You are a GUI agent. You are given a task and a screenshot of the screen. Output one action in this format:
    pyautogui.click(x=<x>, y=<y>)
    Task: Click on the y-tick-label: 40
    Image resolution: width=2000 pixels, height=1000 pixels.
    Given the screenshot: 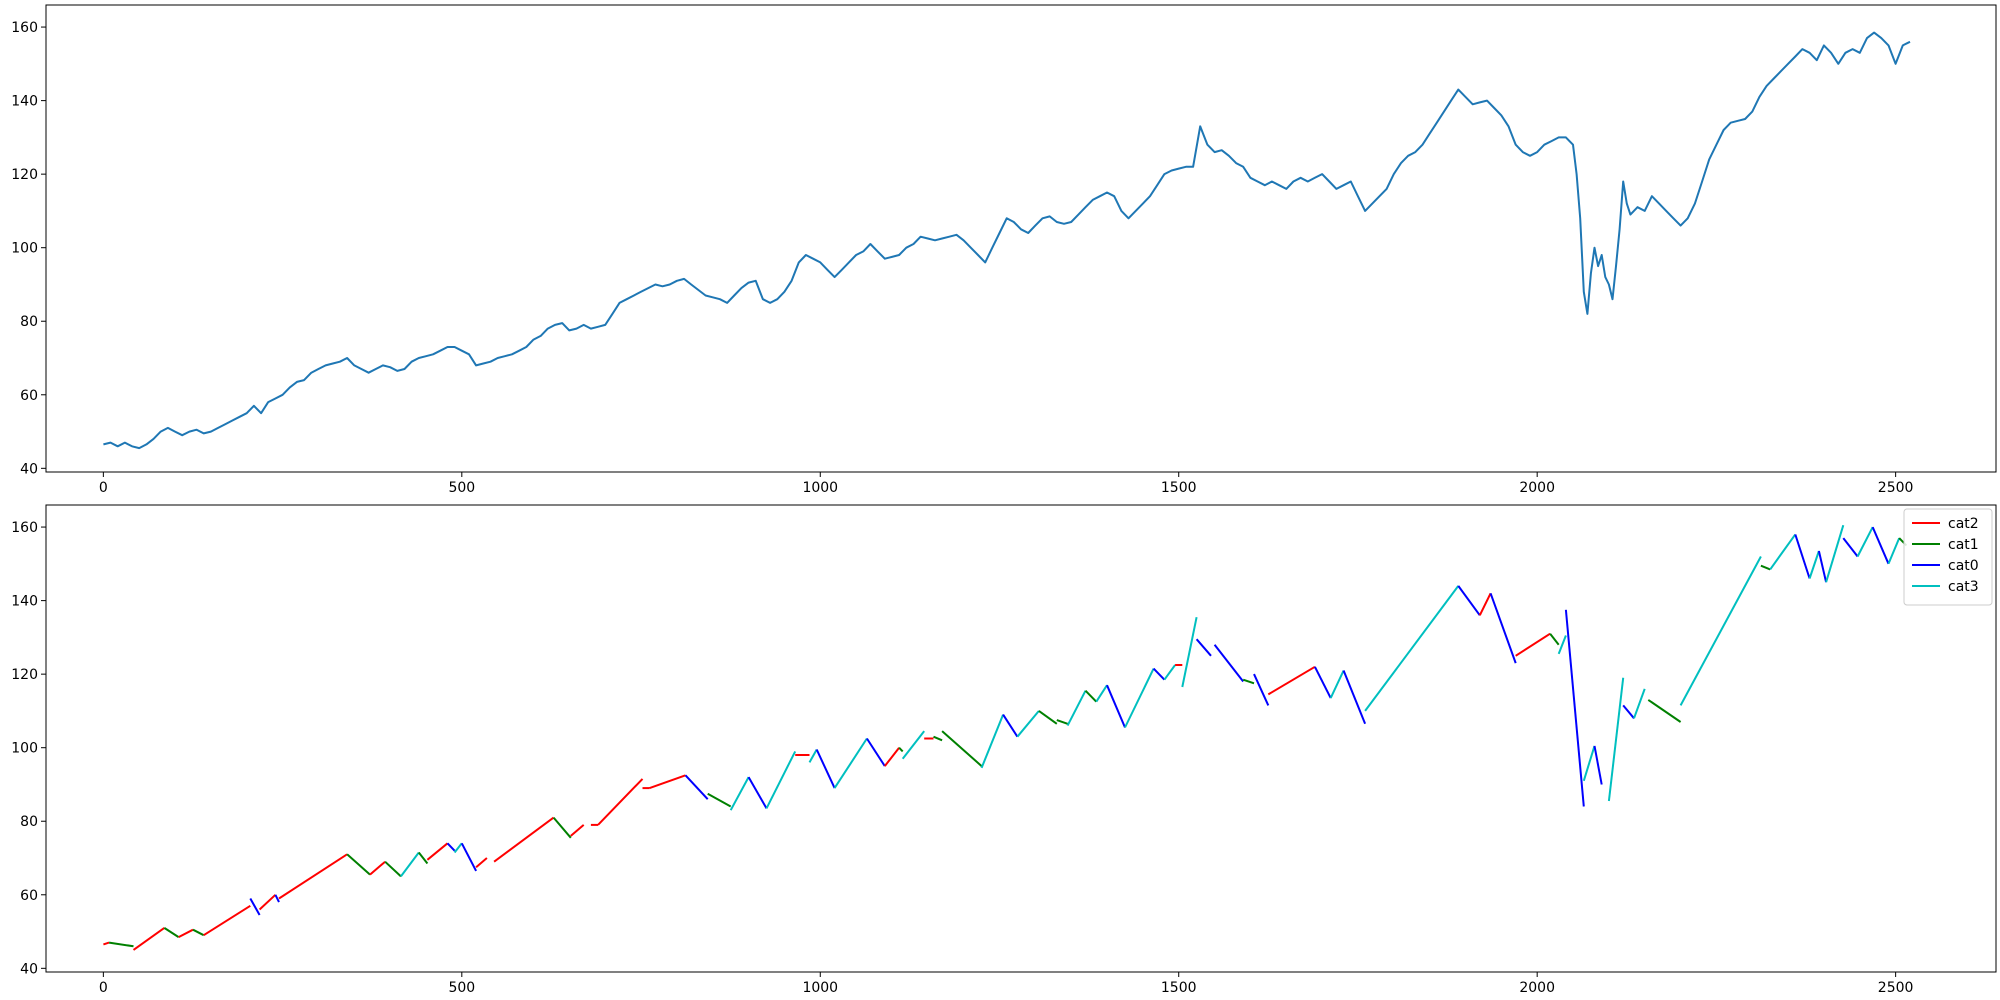 What is the action you would take?
    pyautogui.click(x=29, y=469)
    